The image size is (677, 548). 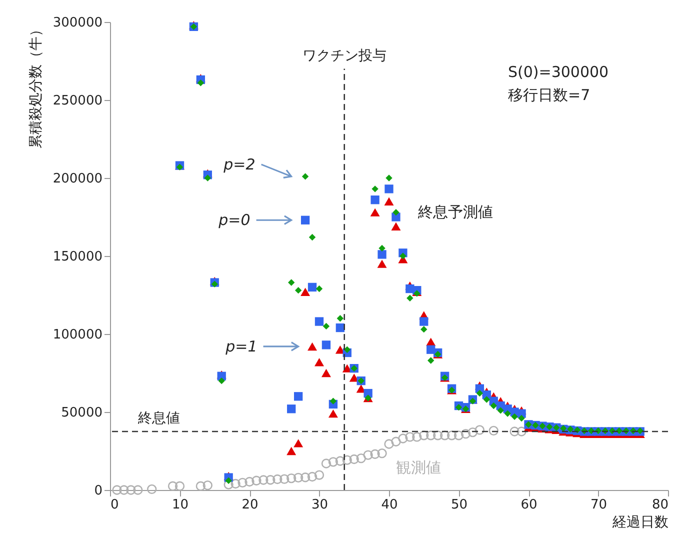 What do you see at coordinates (77, 179) in the screenshot?
I see `y-tick-label: 200000` at bounding box center [77, 179].